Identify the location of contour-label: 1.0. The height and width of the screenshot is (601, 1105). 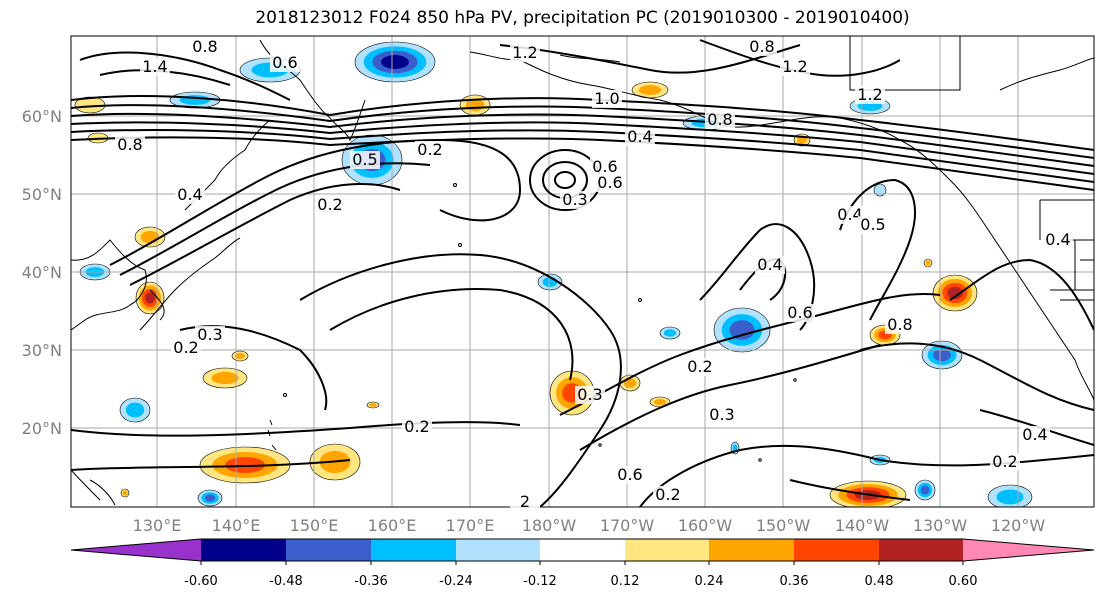
(606, 98).